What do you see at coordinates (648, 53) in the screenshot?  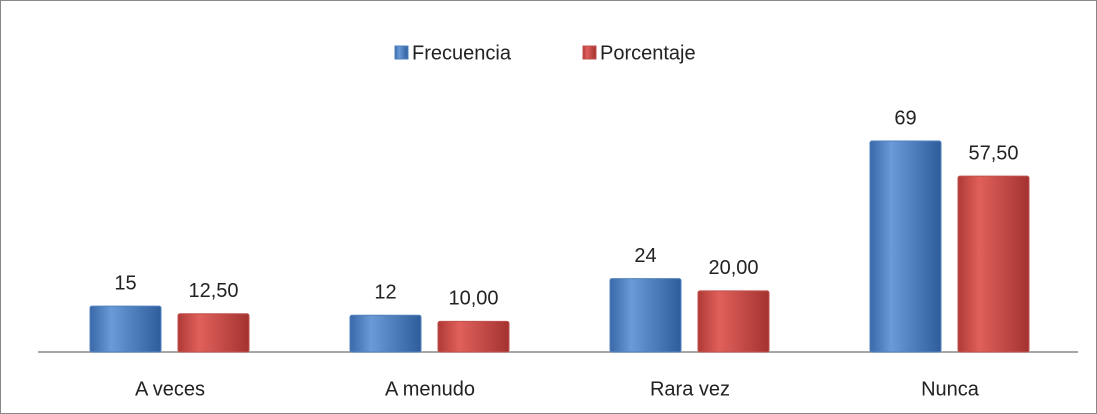 I see `legend-label: Porcentaje` at bounding box center [648, 53].